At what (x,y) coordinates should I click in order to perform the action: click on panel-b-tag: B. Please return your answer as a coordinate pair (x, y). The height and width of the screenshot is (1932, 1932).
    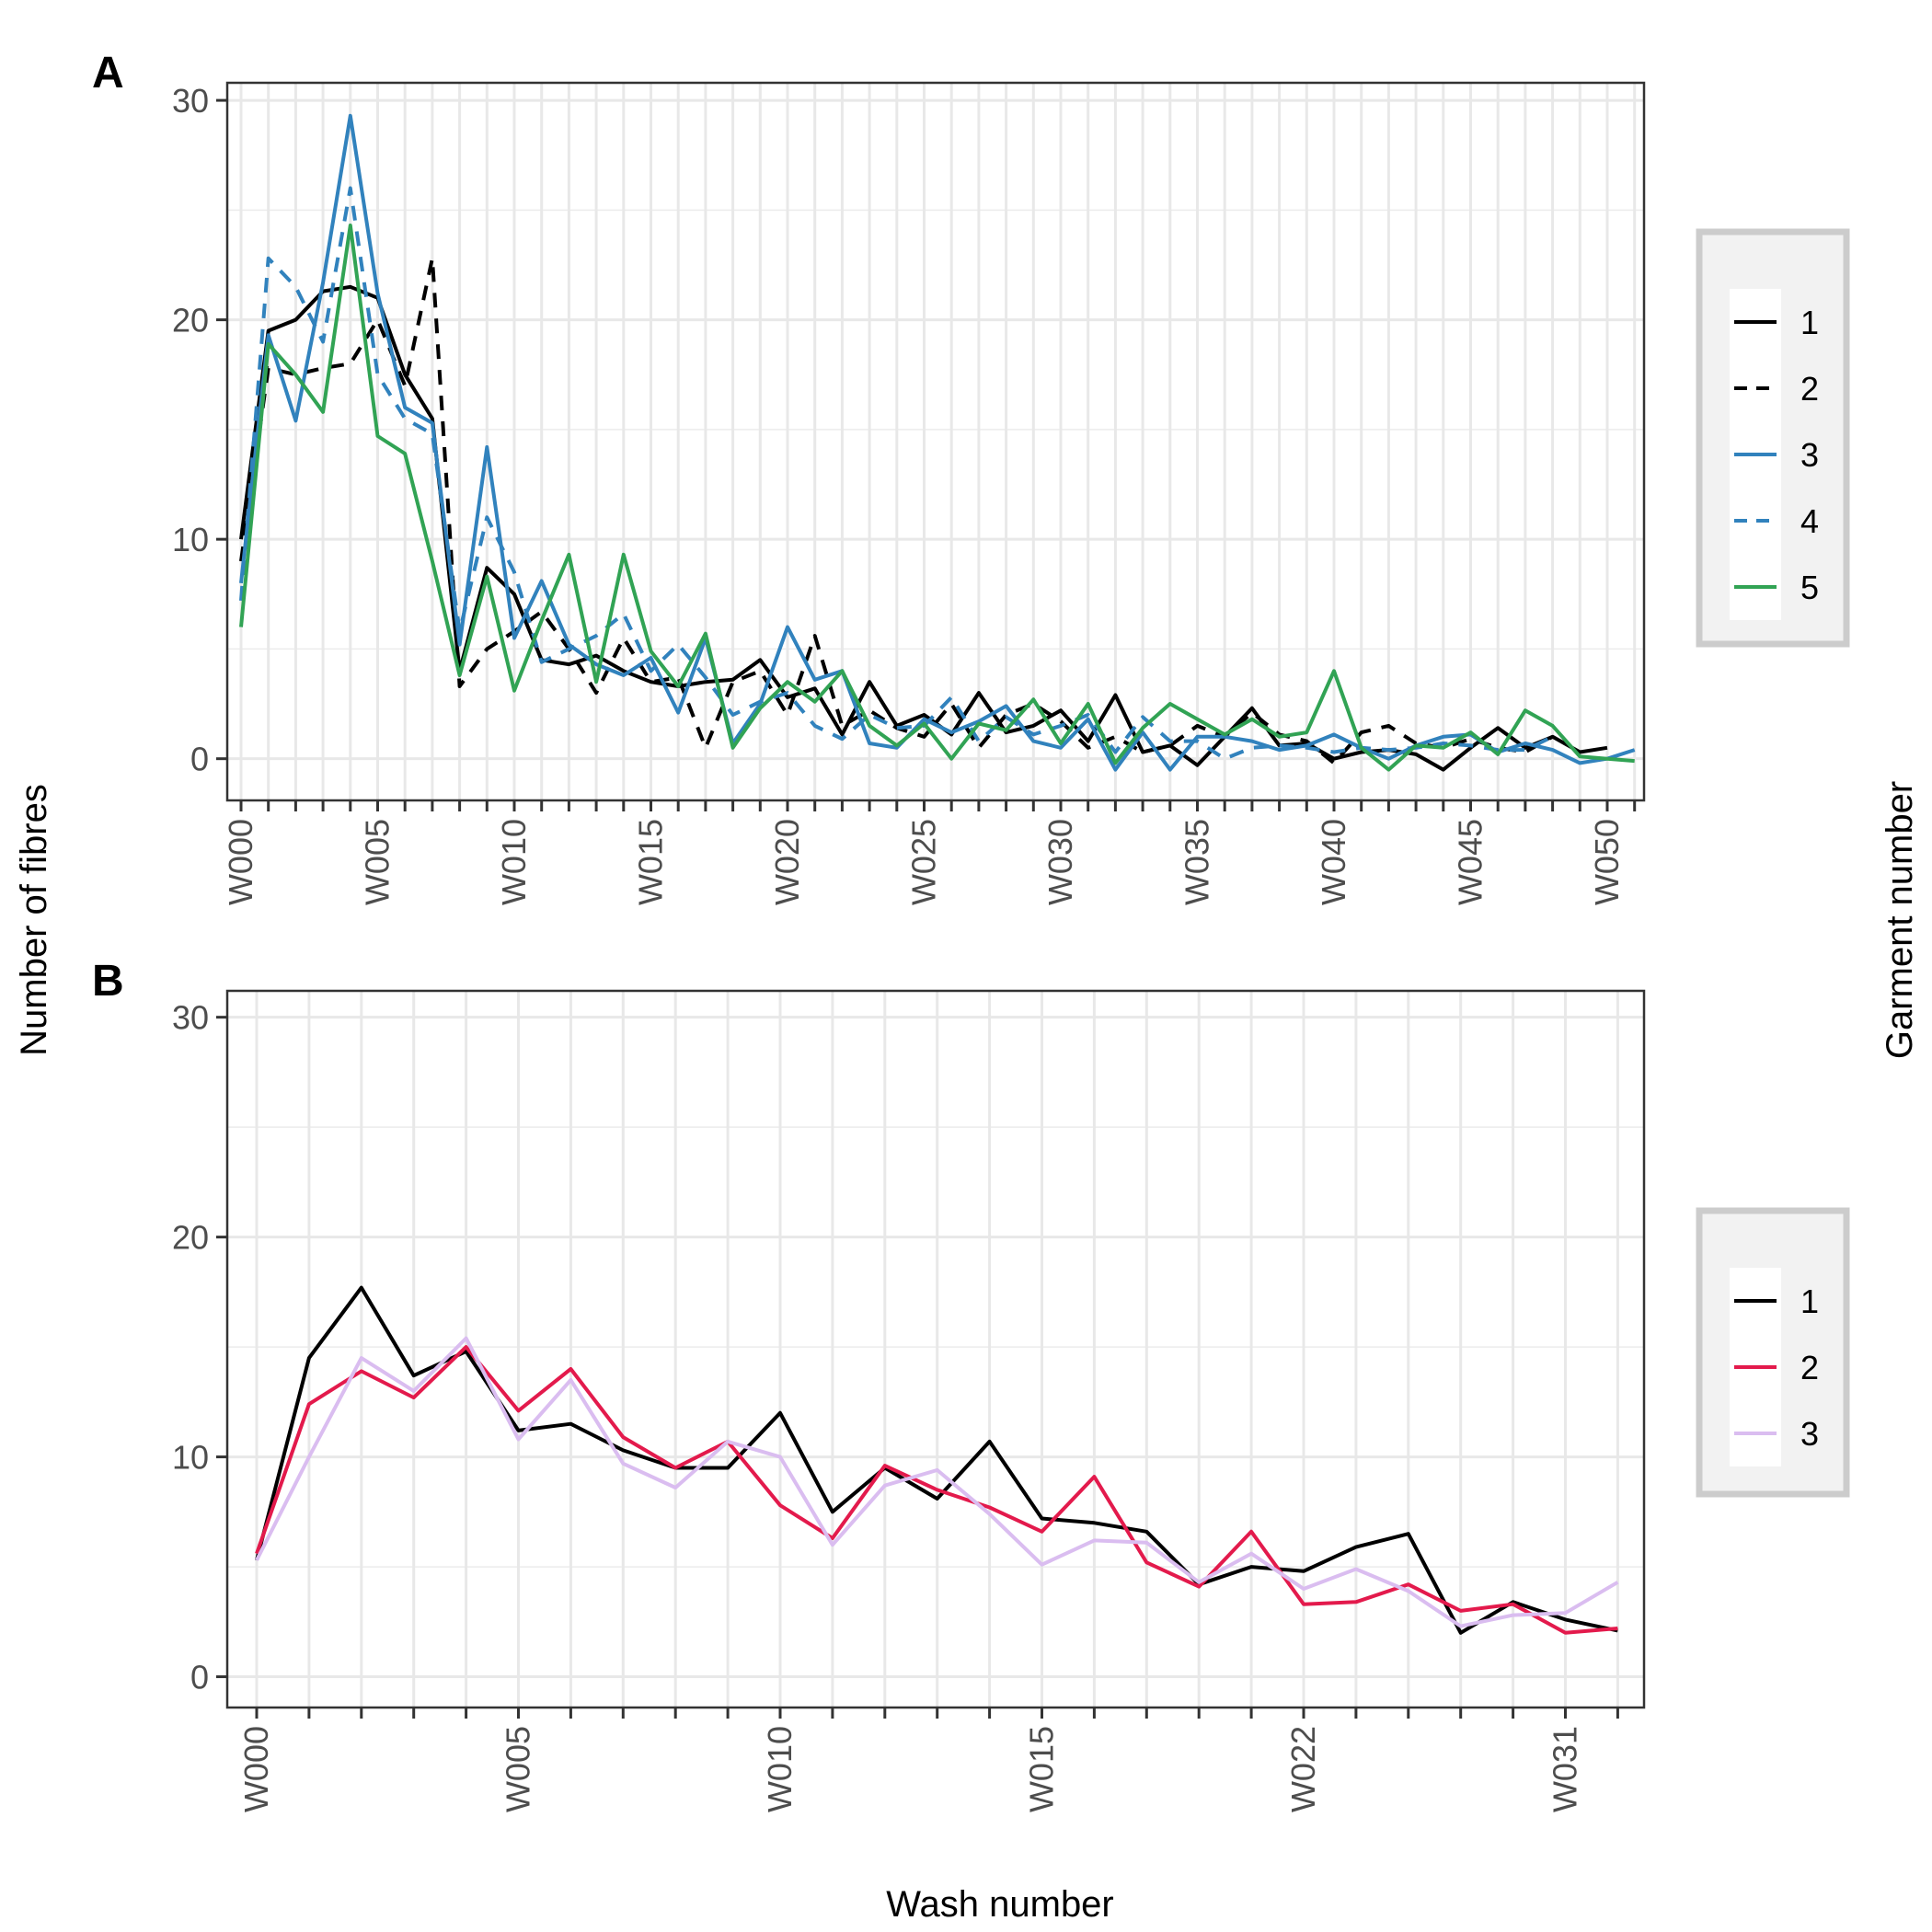
    Looking at the image, I should click on (108, 981).